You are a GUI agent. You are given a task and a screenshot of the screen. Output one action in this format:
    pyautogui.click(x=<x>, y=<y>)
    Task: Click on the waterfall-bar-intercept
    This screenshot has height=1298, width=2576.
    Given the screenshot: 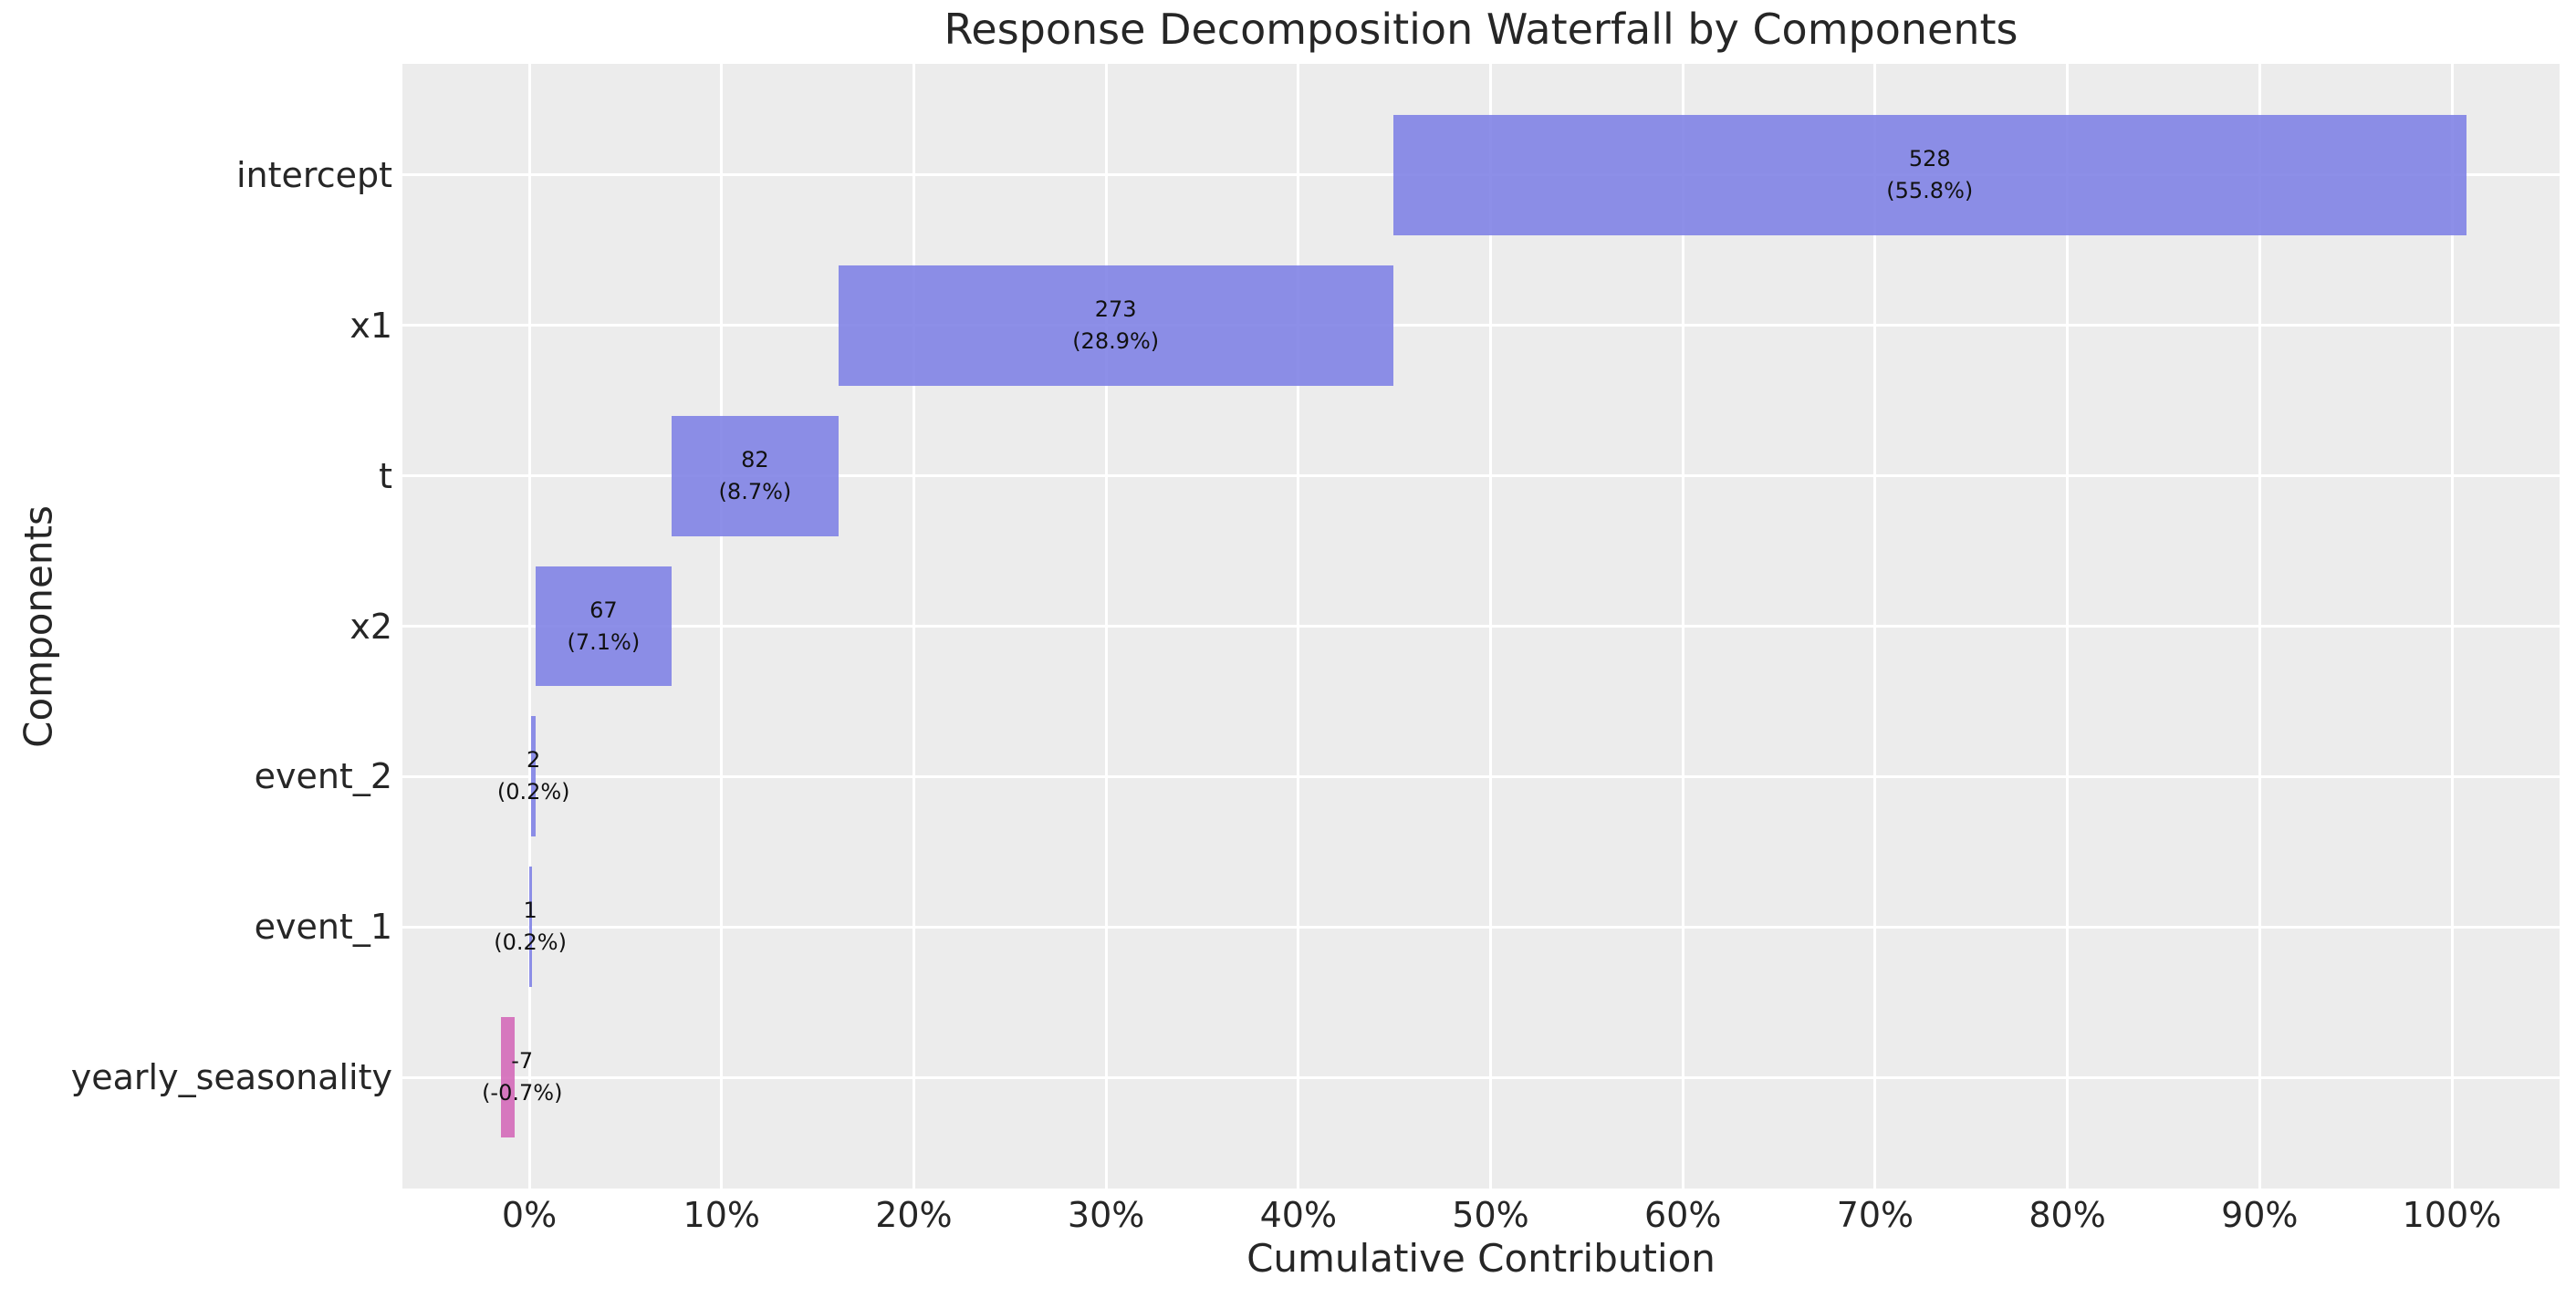 What is the action you would take?
    pyautogui.click(x=1929, y=175)
    